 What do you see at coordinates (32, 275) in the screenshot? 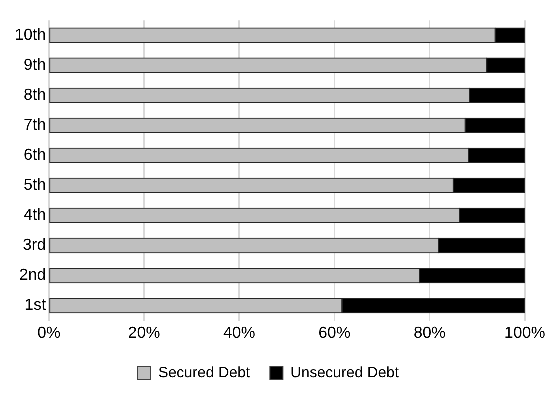
I see `y-tick-label: 2nd` at bounding box center [32, 275].